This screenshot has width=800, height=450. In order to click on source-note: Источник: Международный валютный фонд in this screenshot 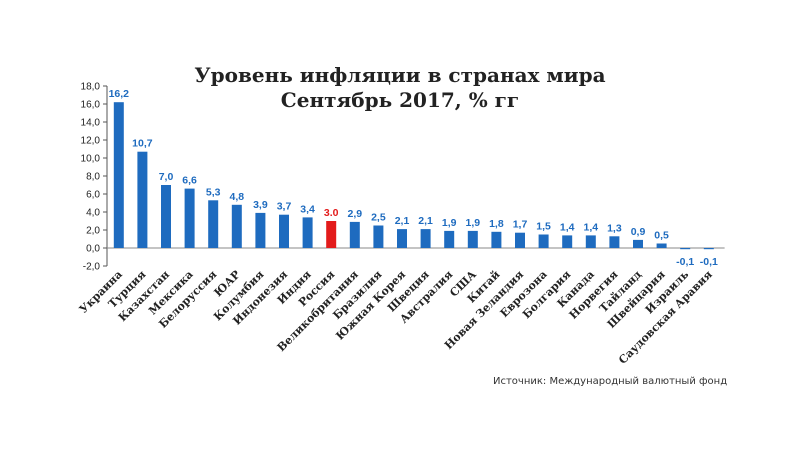, I will do `click(610, 381)`.